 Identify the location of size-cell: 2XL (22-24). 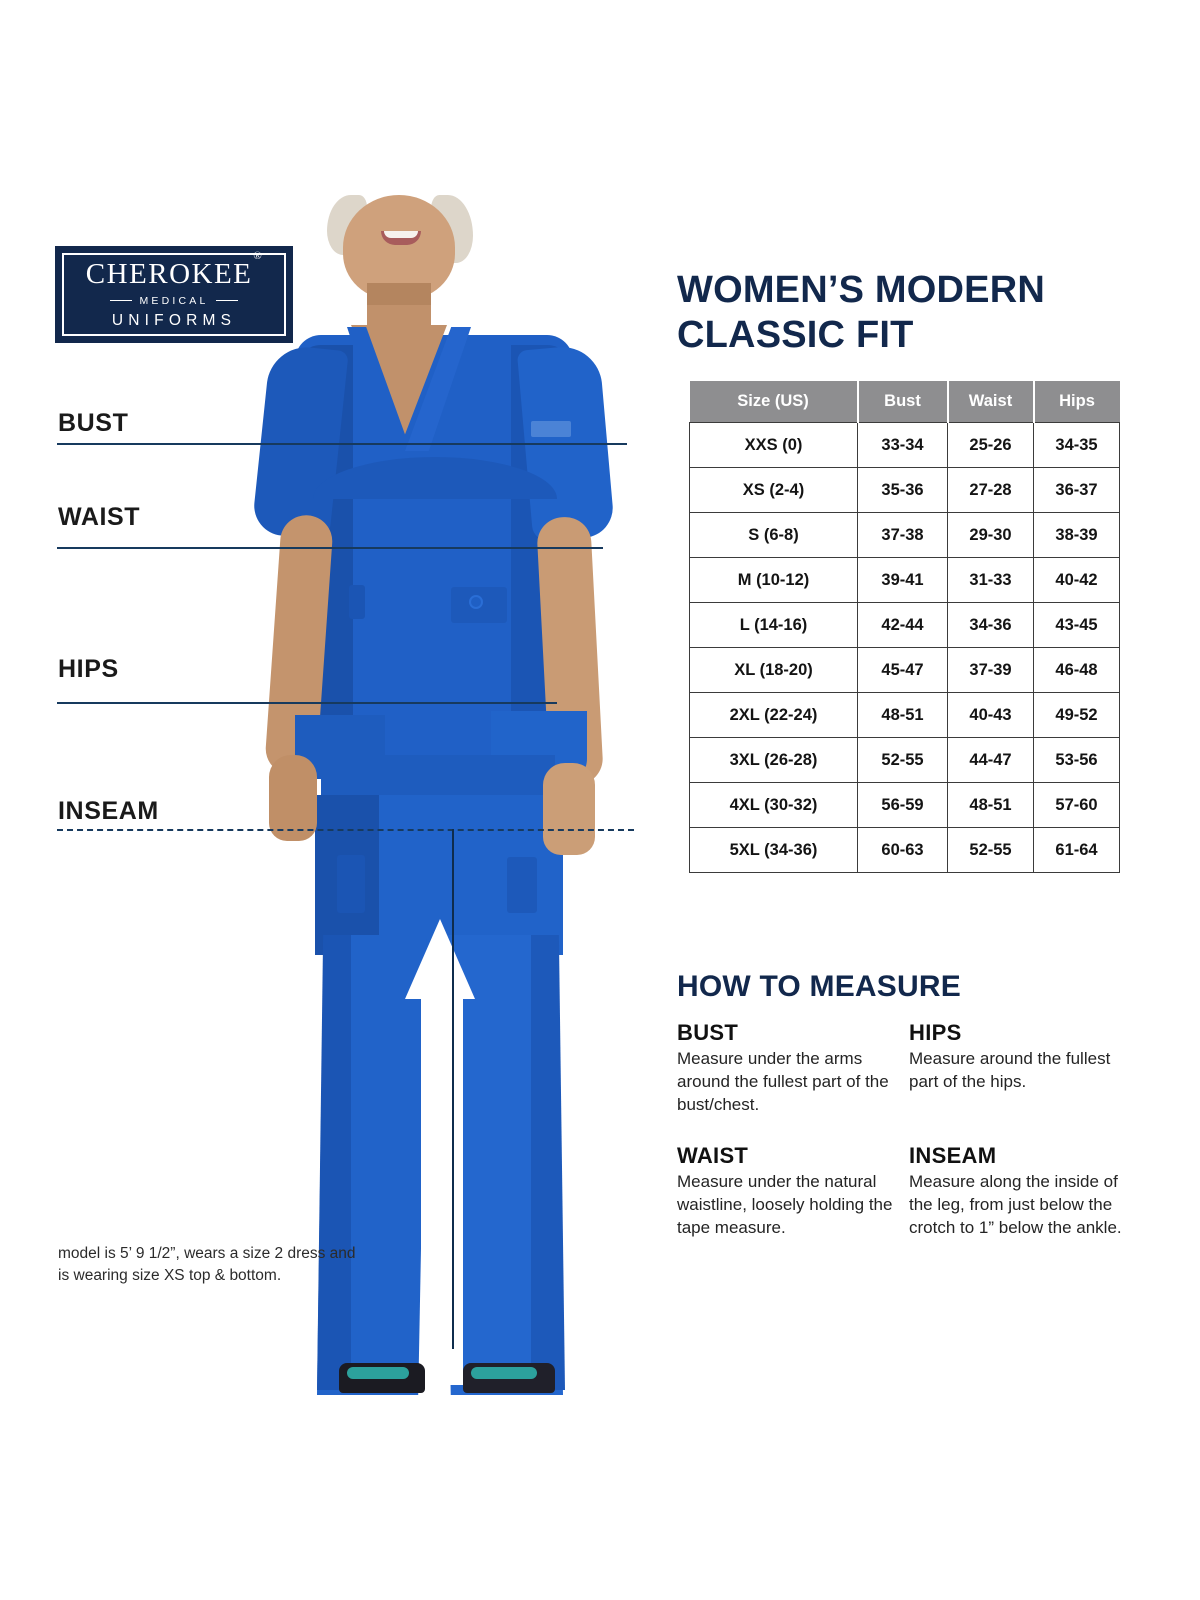
(773, 715).